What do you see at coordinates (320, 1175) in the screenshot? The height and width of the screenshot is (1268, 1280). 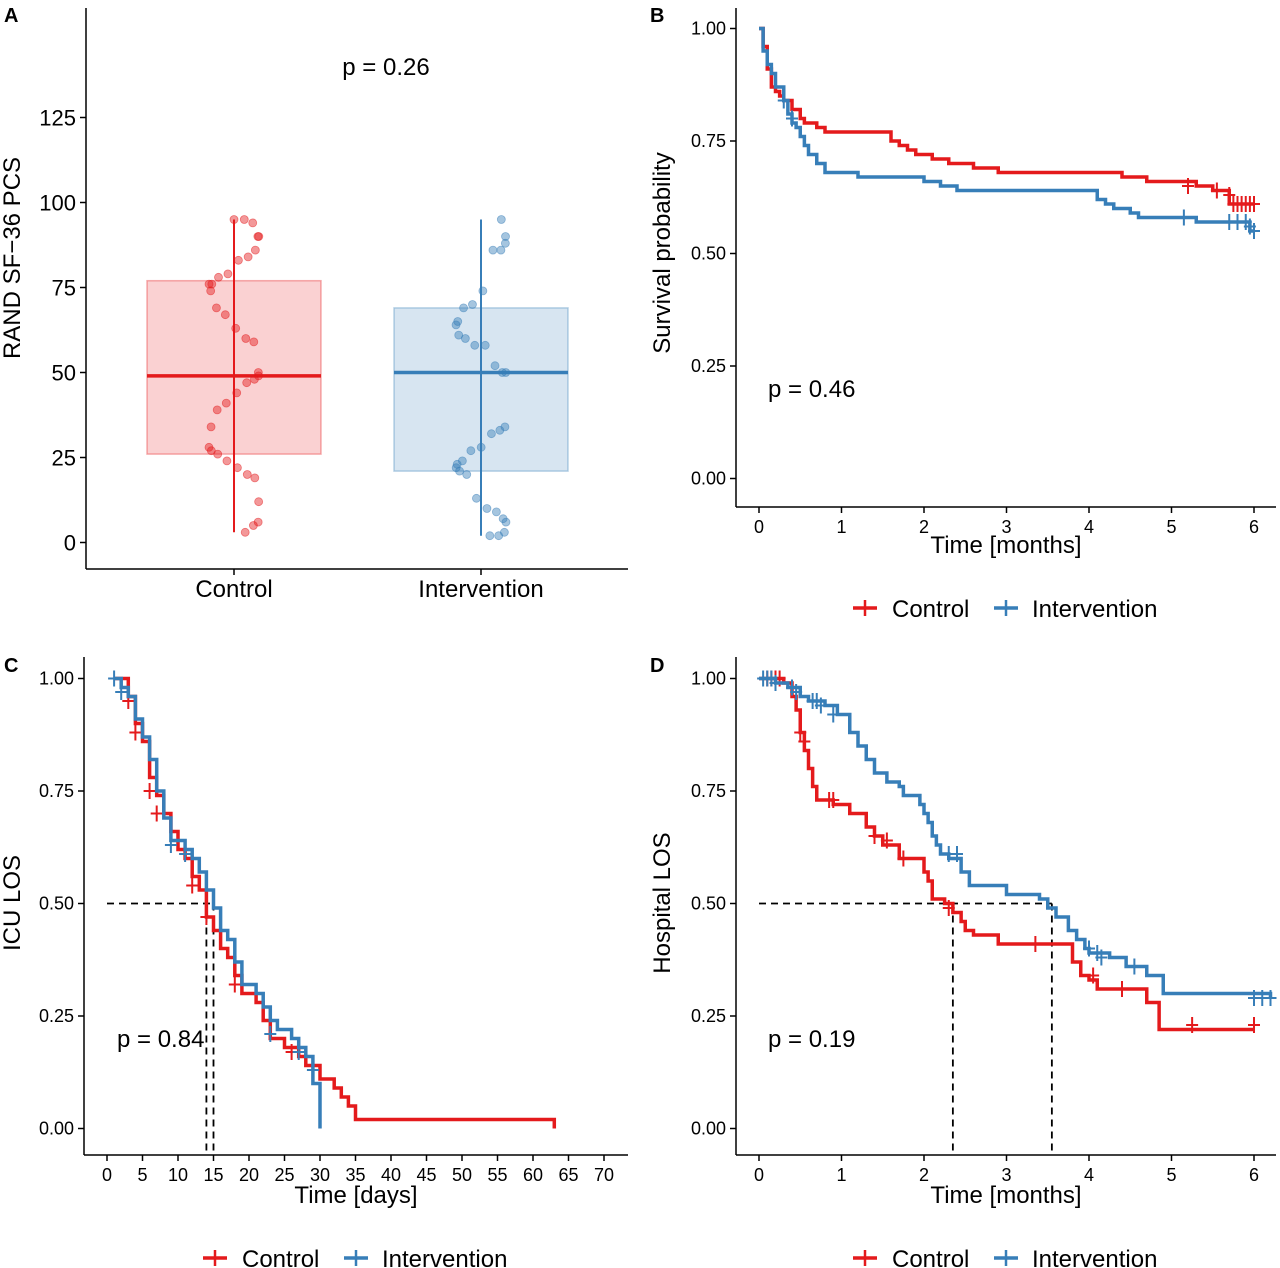 I see `panel-c-x-tick-label: 30` at bounding box center [320, 1175].